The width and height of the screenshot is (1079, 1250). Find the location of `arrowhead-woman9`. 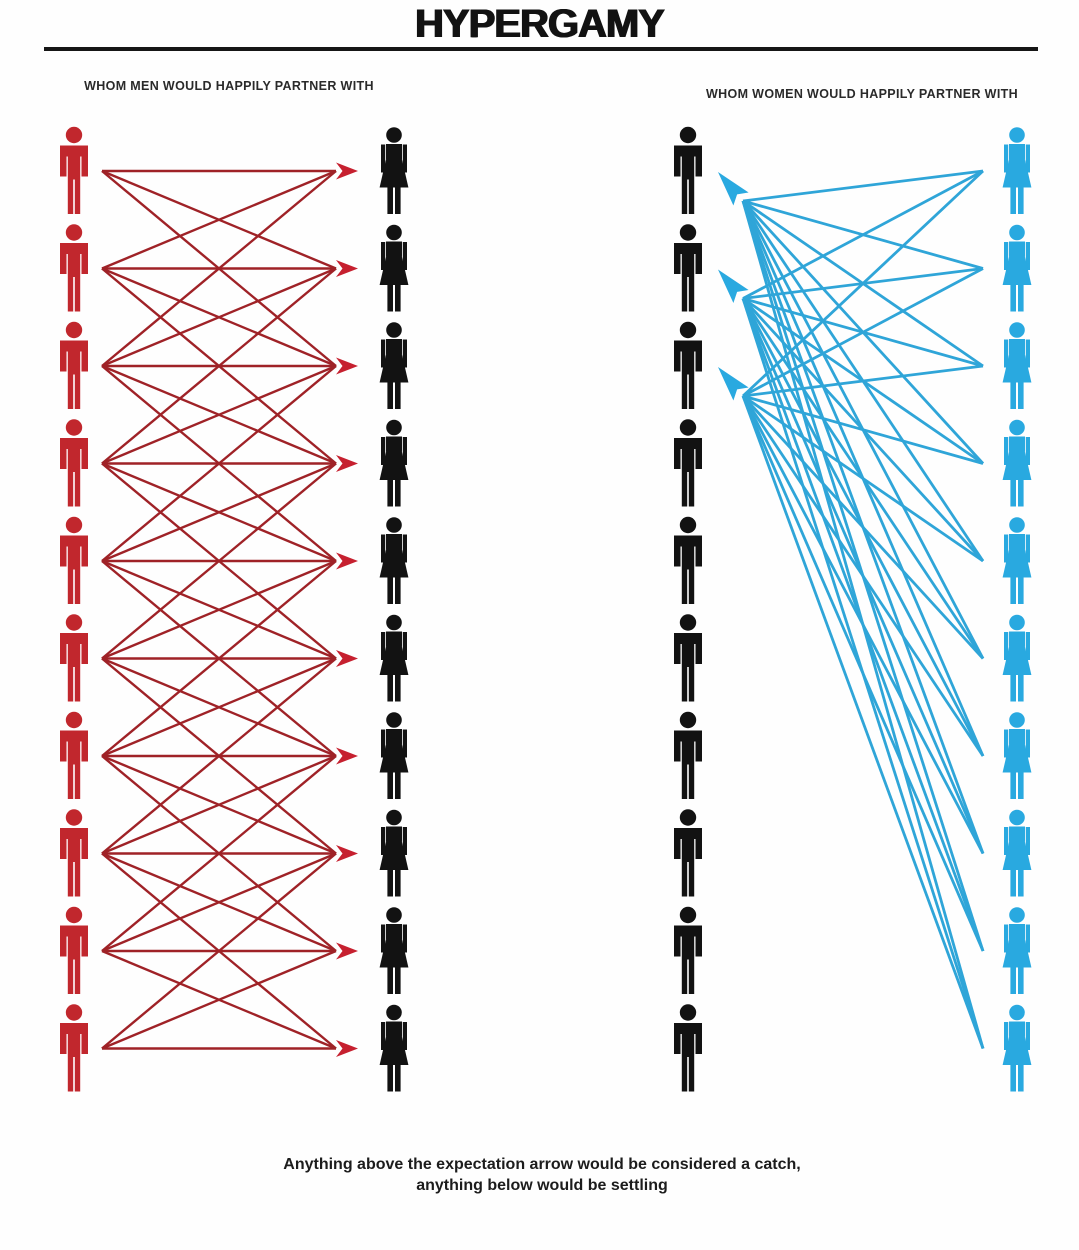

arrowhead-woman9 is located at coordinates (347, 951).